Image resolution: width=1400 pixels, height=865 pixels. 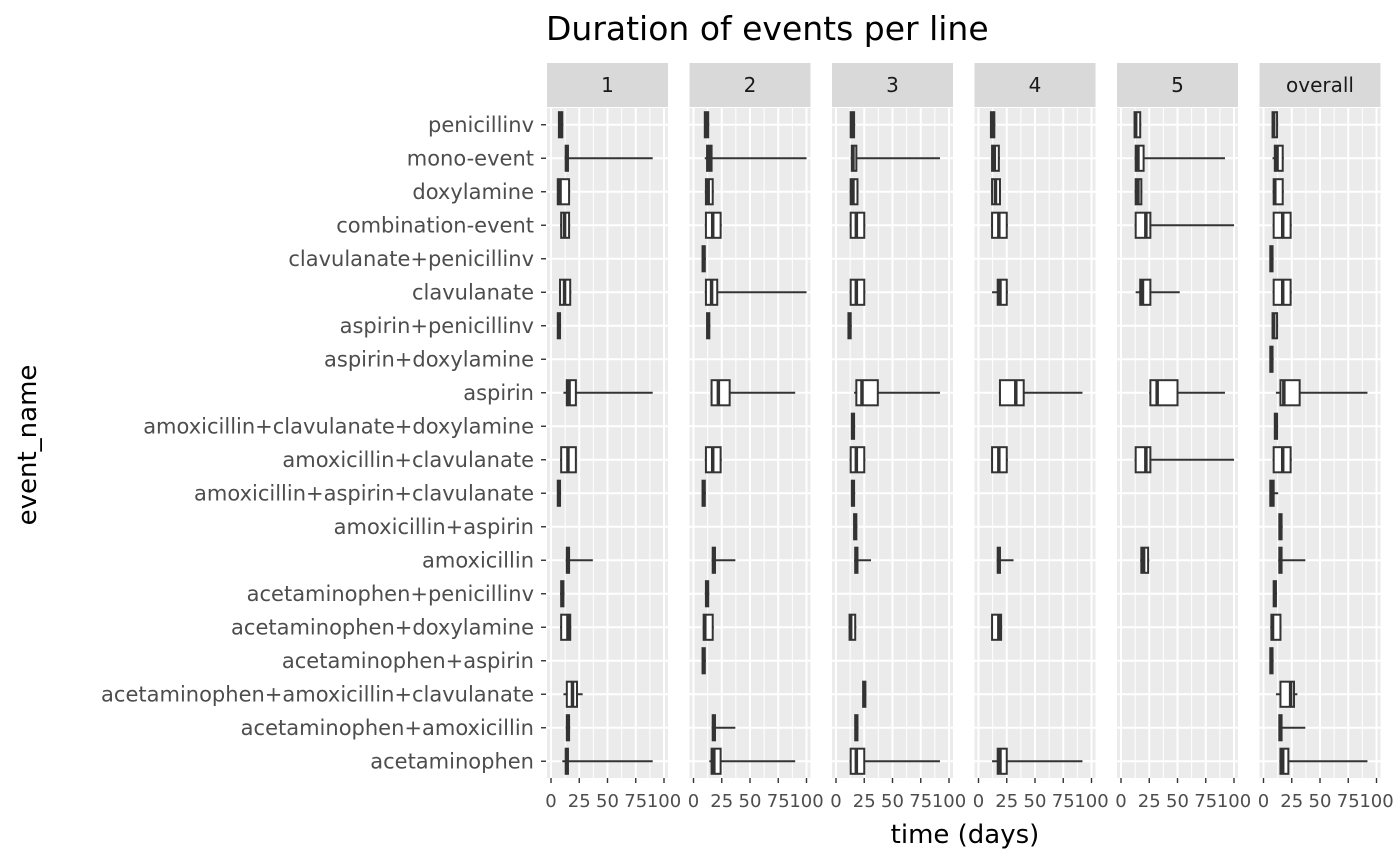 I want to click on y-tick-label: acetaminophen+amoxicillin, so click(x=387, y=728).